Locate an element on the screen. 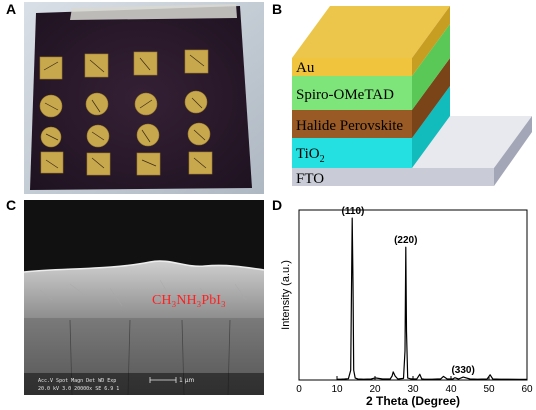 This screenshot has width=536, height=410. au-front-face is located at coordinates (352, 67).